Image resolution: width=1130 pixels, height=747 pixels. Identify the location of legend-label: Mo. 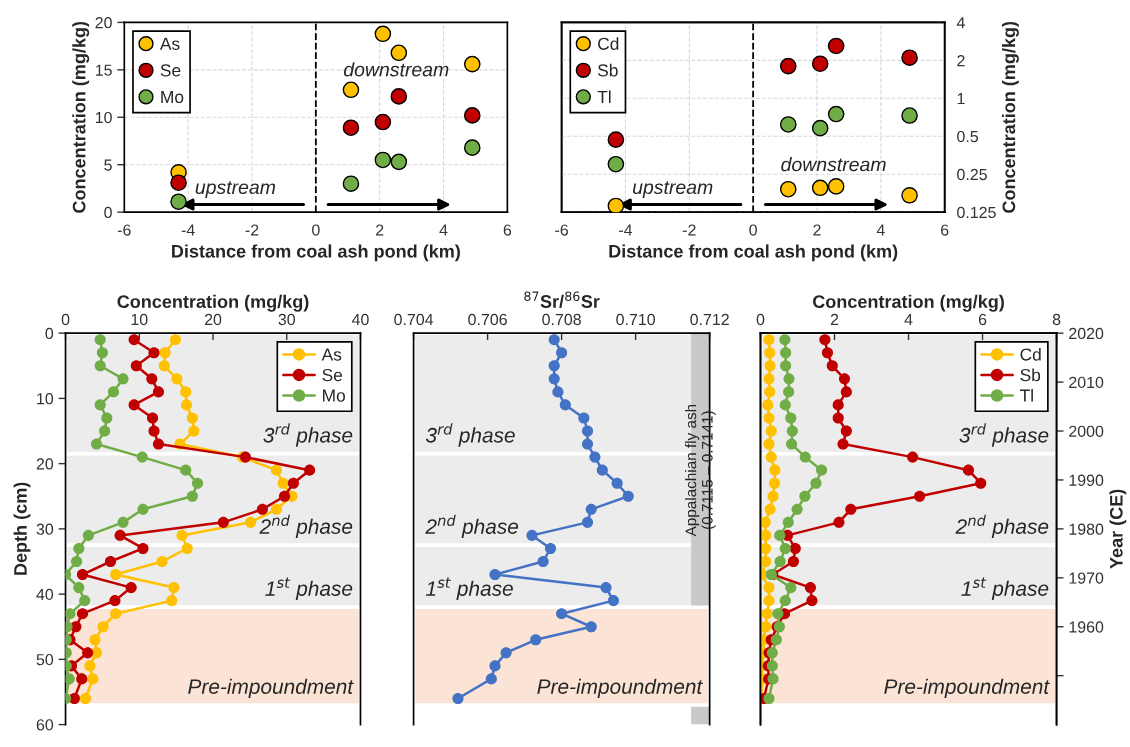
(334, 395).